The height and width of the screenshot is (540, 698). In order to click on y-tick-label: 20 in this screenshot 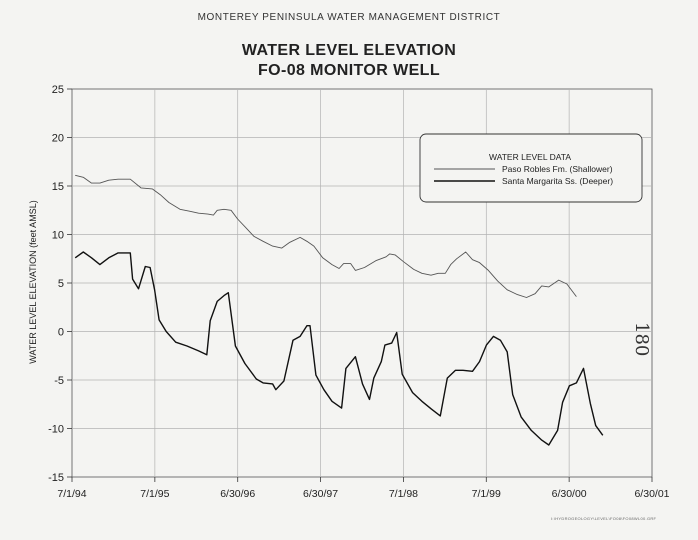, I will do `click(58, 139)`.